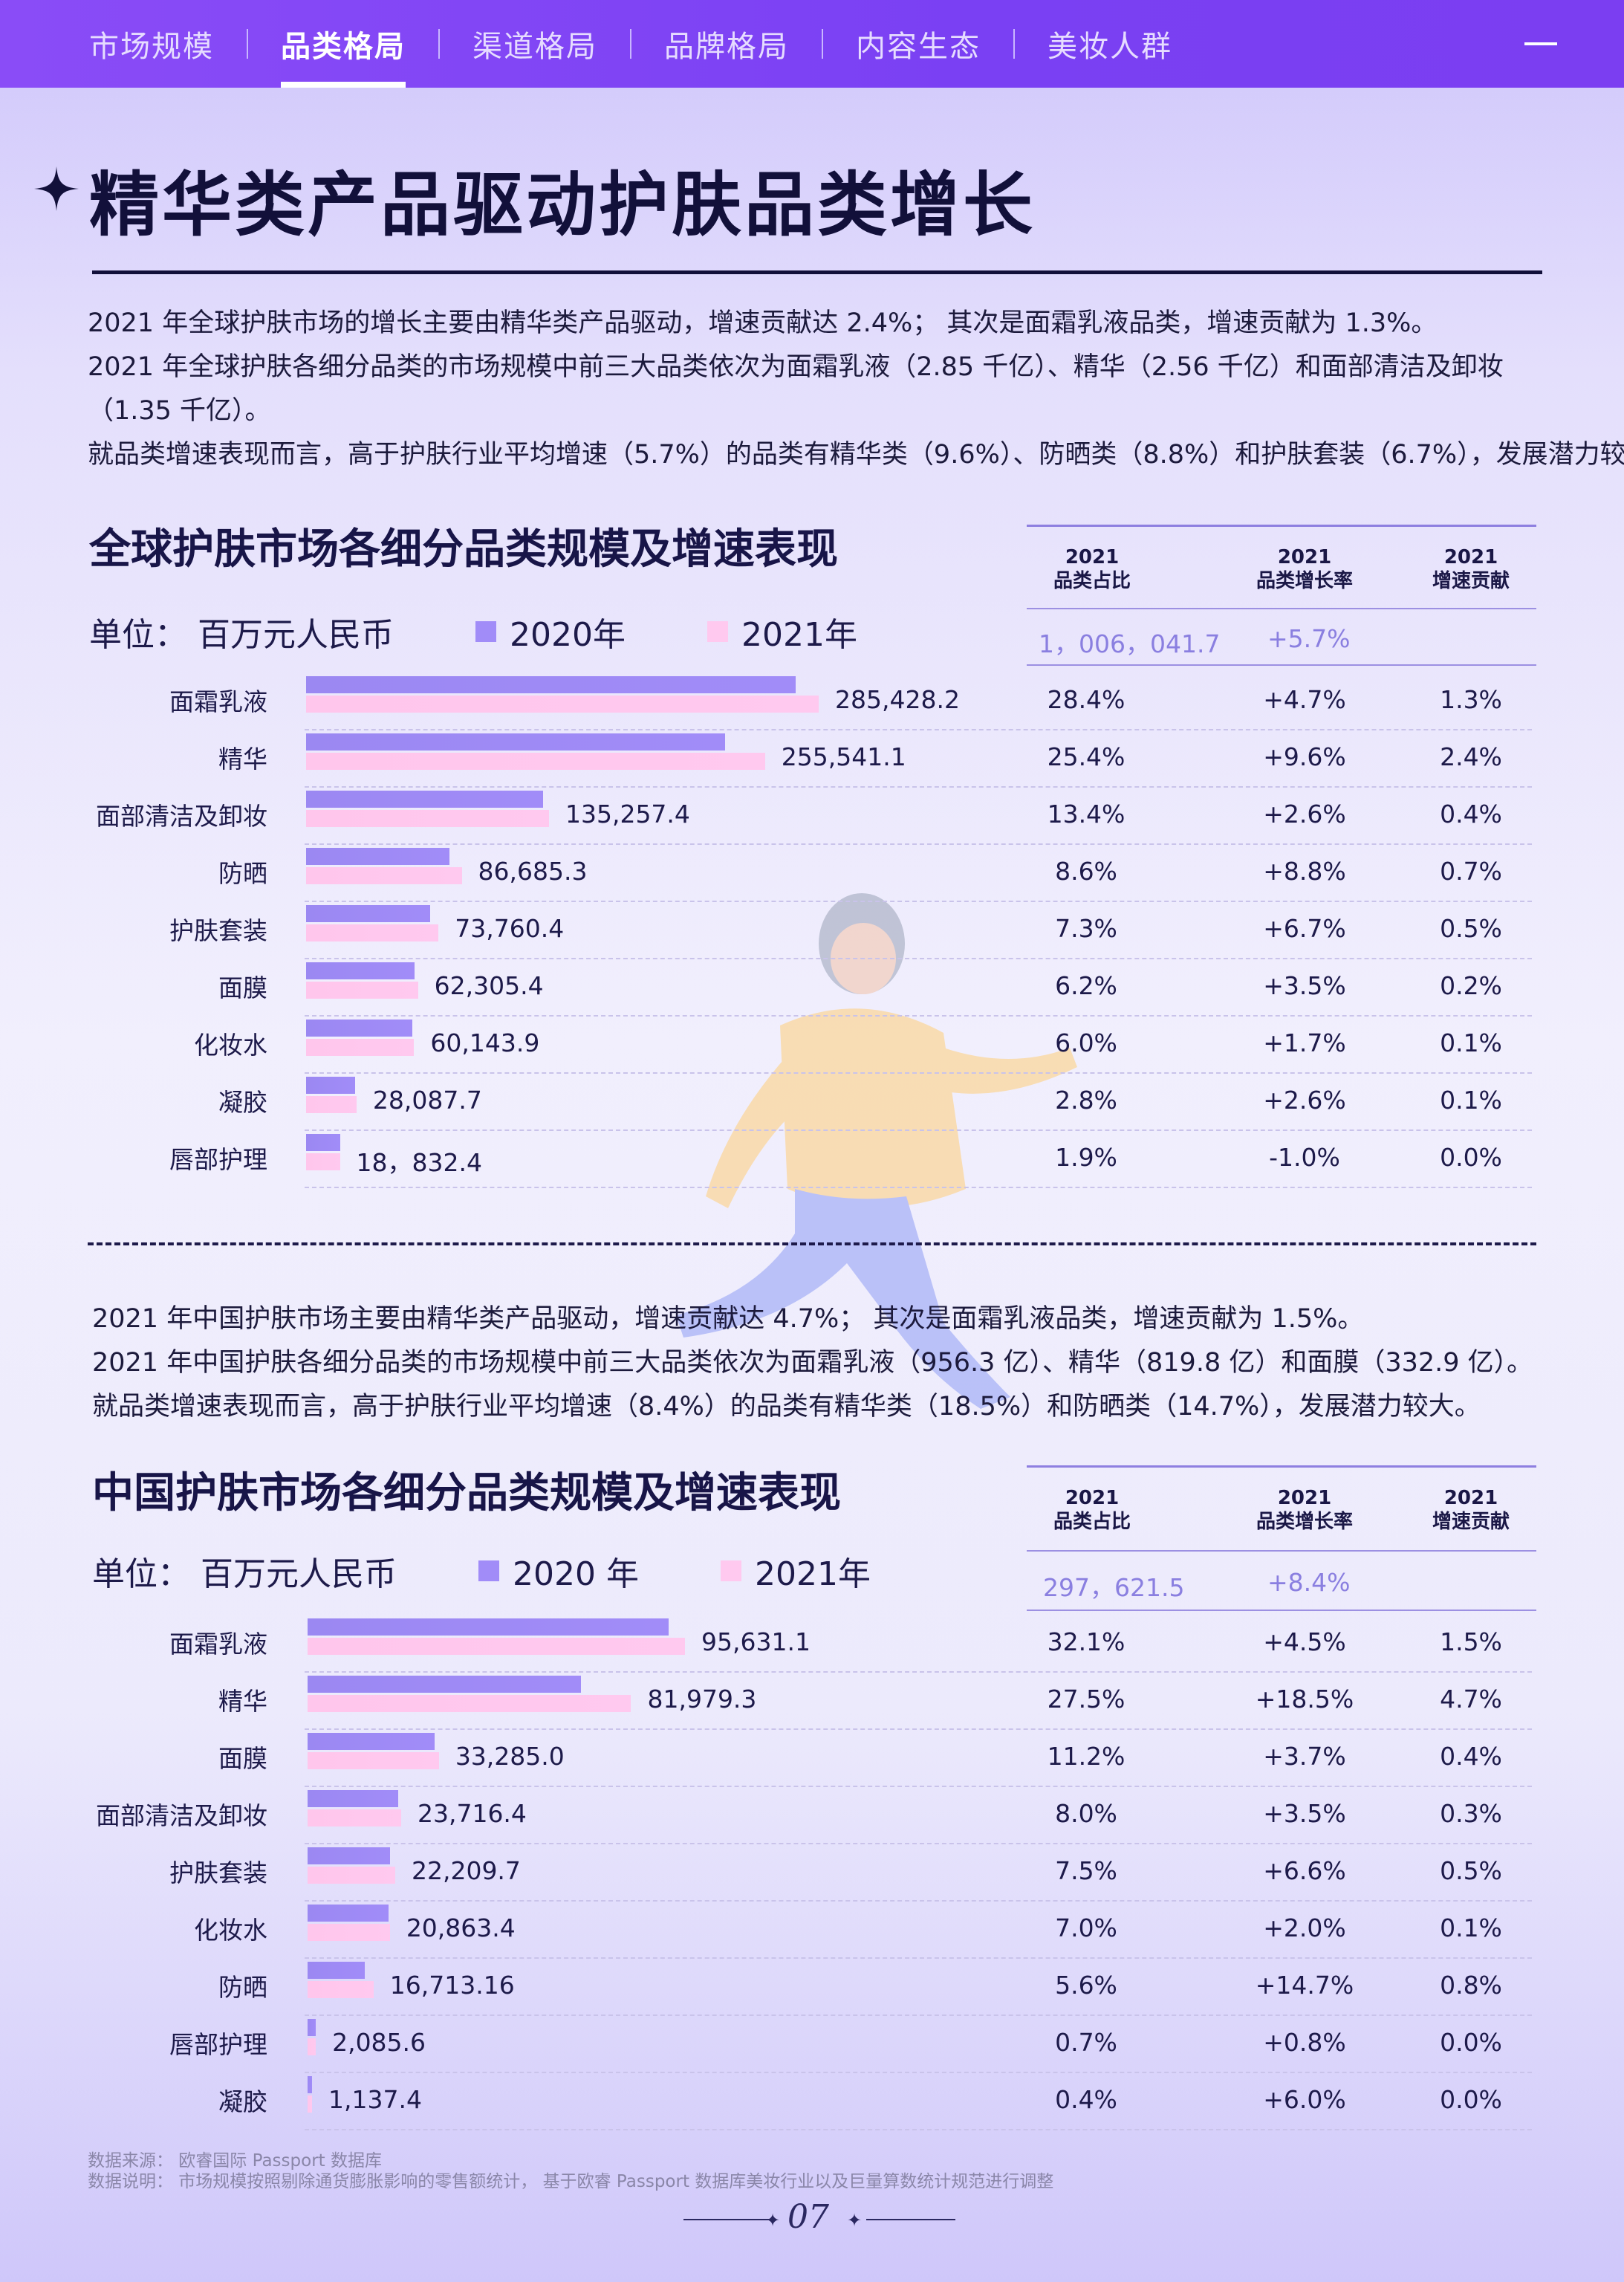  I want to click on chart-row: 唇部护理 18，832.4 1.9% -1.0% 0.0%, so click(812, 1159).